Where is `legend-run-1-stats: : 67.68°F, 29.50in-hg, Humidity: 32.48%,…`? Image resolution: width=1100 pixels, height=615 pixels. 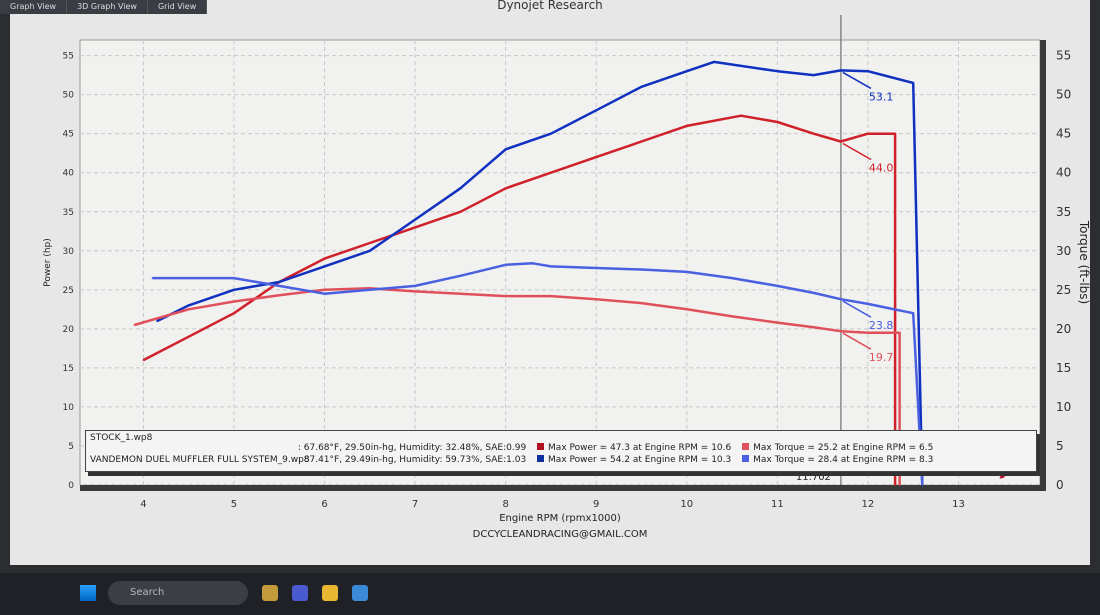 legend-run-1-stats: : 67.68°F, 29.50in-hg, Humidity: 32.48%,… is located at coordinates (511, 448).